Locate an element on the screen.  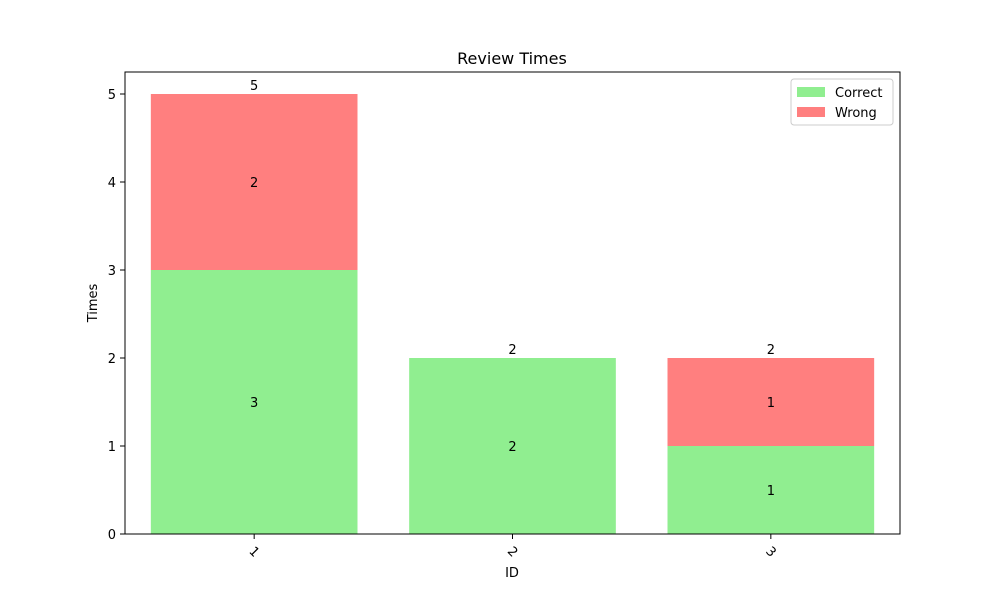
y-tick-label: 2 is located at coordinates (112, 359).